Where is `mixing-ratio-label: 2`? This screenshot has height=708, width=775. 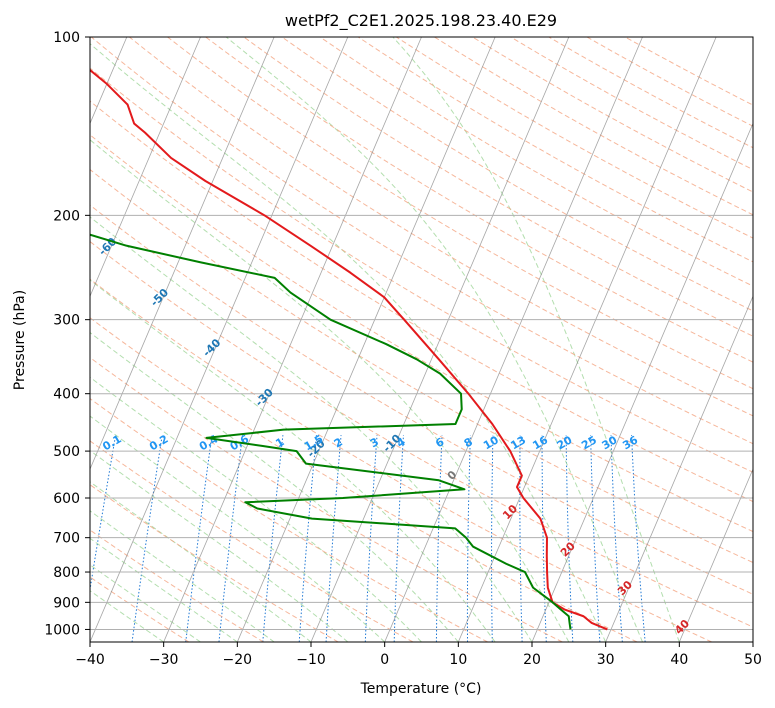
mixing-ratio-label: 2 is located at coordinates (338, 442).